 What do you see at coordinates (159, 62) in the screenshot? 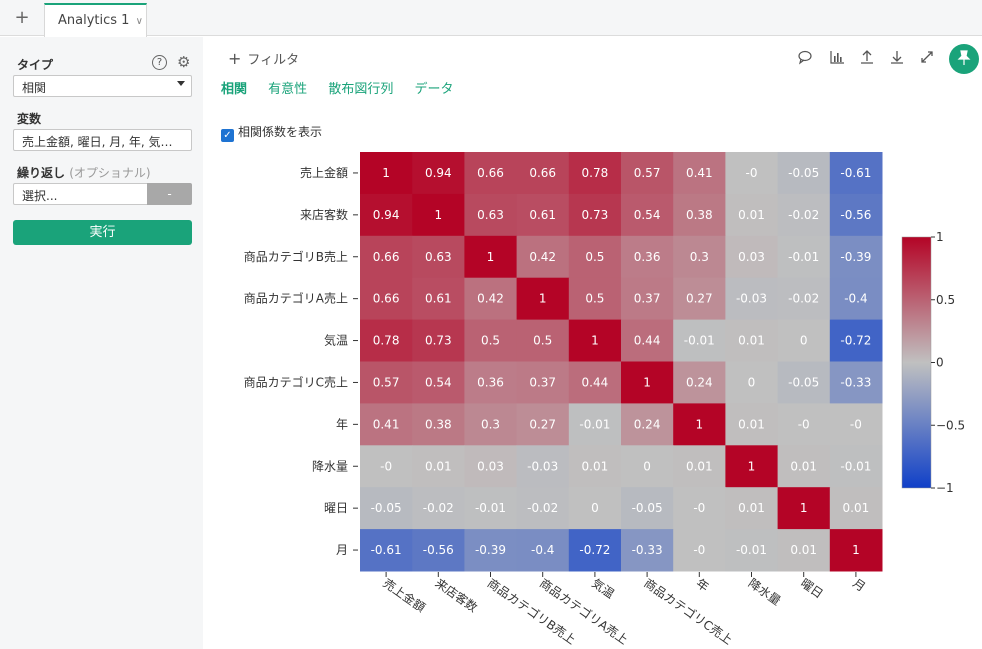
I see `help-icon: ?` at bounding box center [159, 62].